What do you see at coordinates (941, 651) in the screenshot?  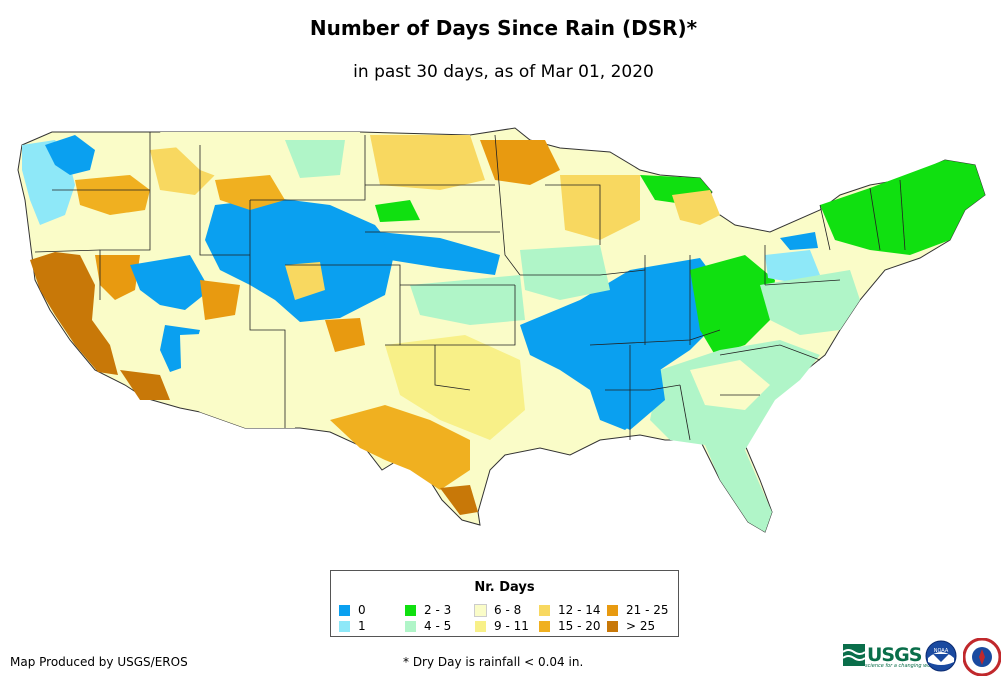 I see `noaa-text: NOAA` at bounding box center [941, 651].